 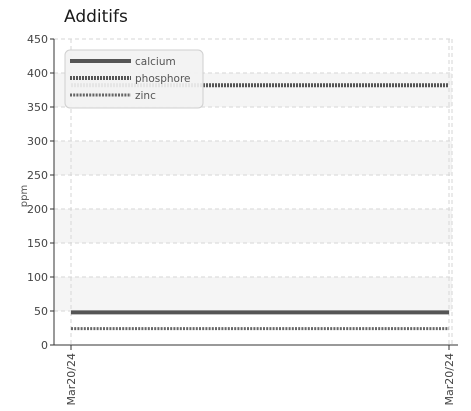 I want to click on chart-title: Additifs, so click(x=96, y=17).